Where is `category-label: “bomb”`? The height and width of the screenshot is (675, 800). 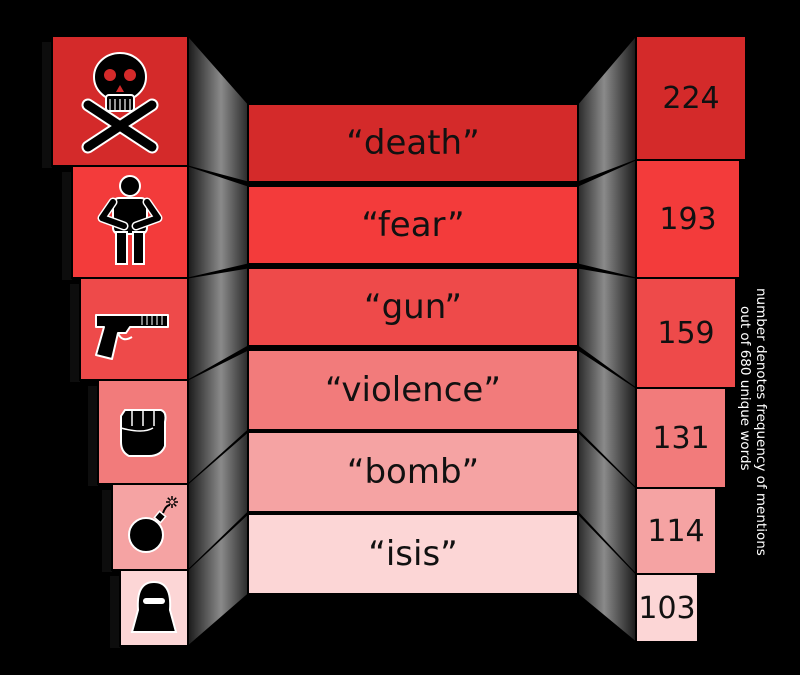
category-label: “bomb” is located at coordinates (413, 472).